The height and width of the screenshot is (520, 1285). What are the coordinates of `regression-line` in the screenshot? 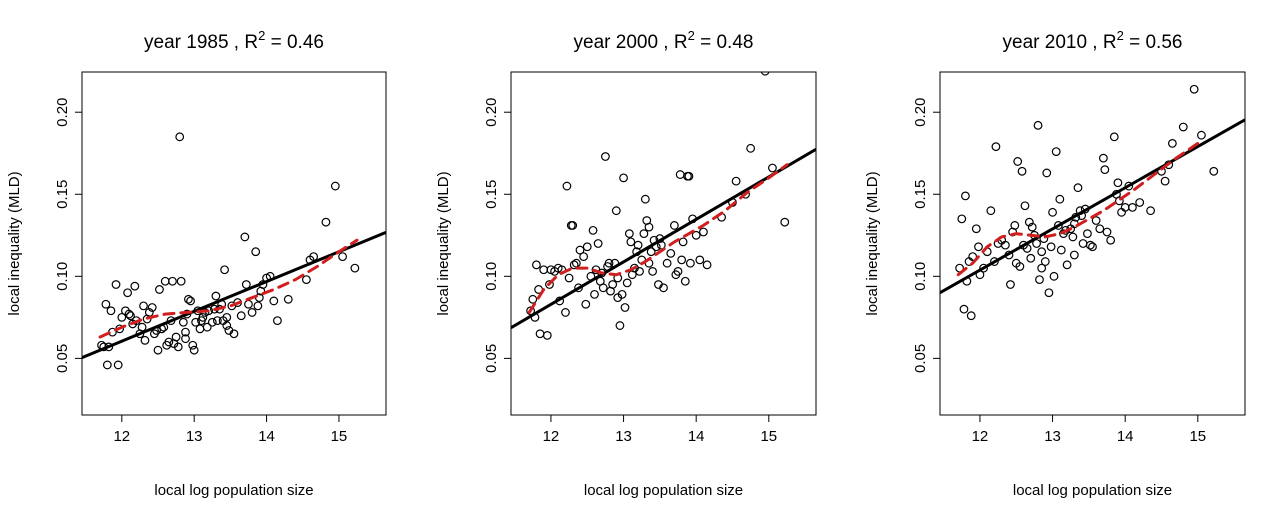 It's located at (234, 294).